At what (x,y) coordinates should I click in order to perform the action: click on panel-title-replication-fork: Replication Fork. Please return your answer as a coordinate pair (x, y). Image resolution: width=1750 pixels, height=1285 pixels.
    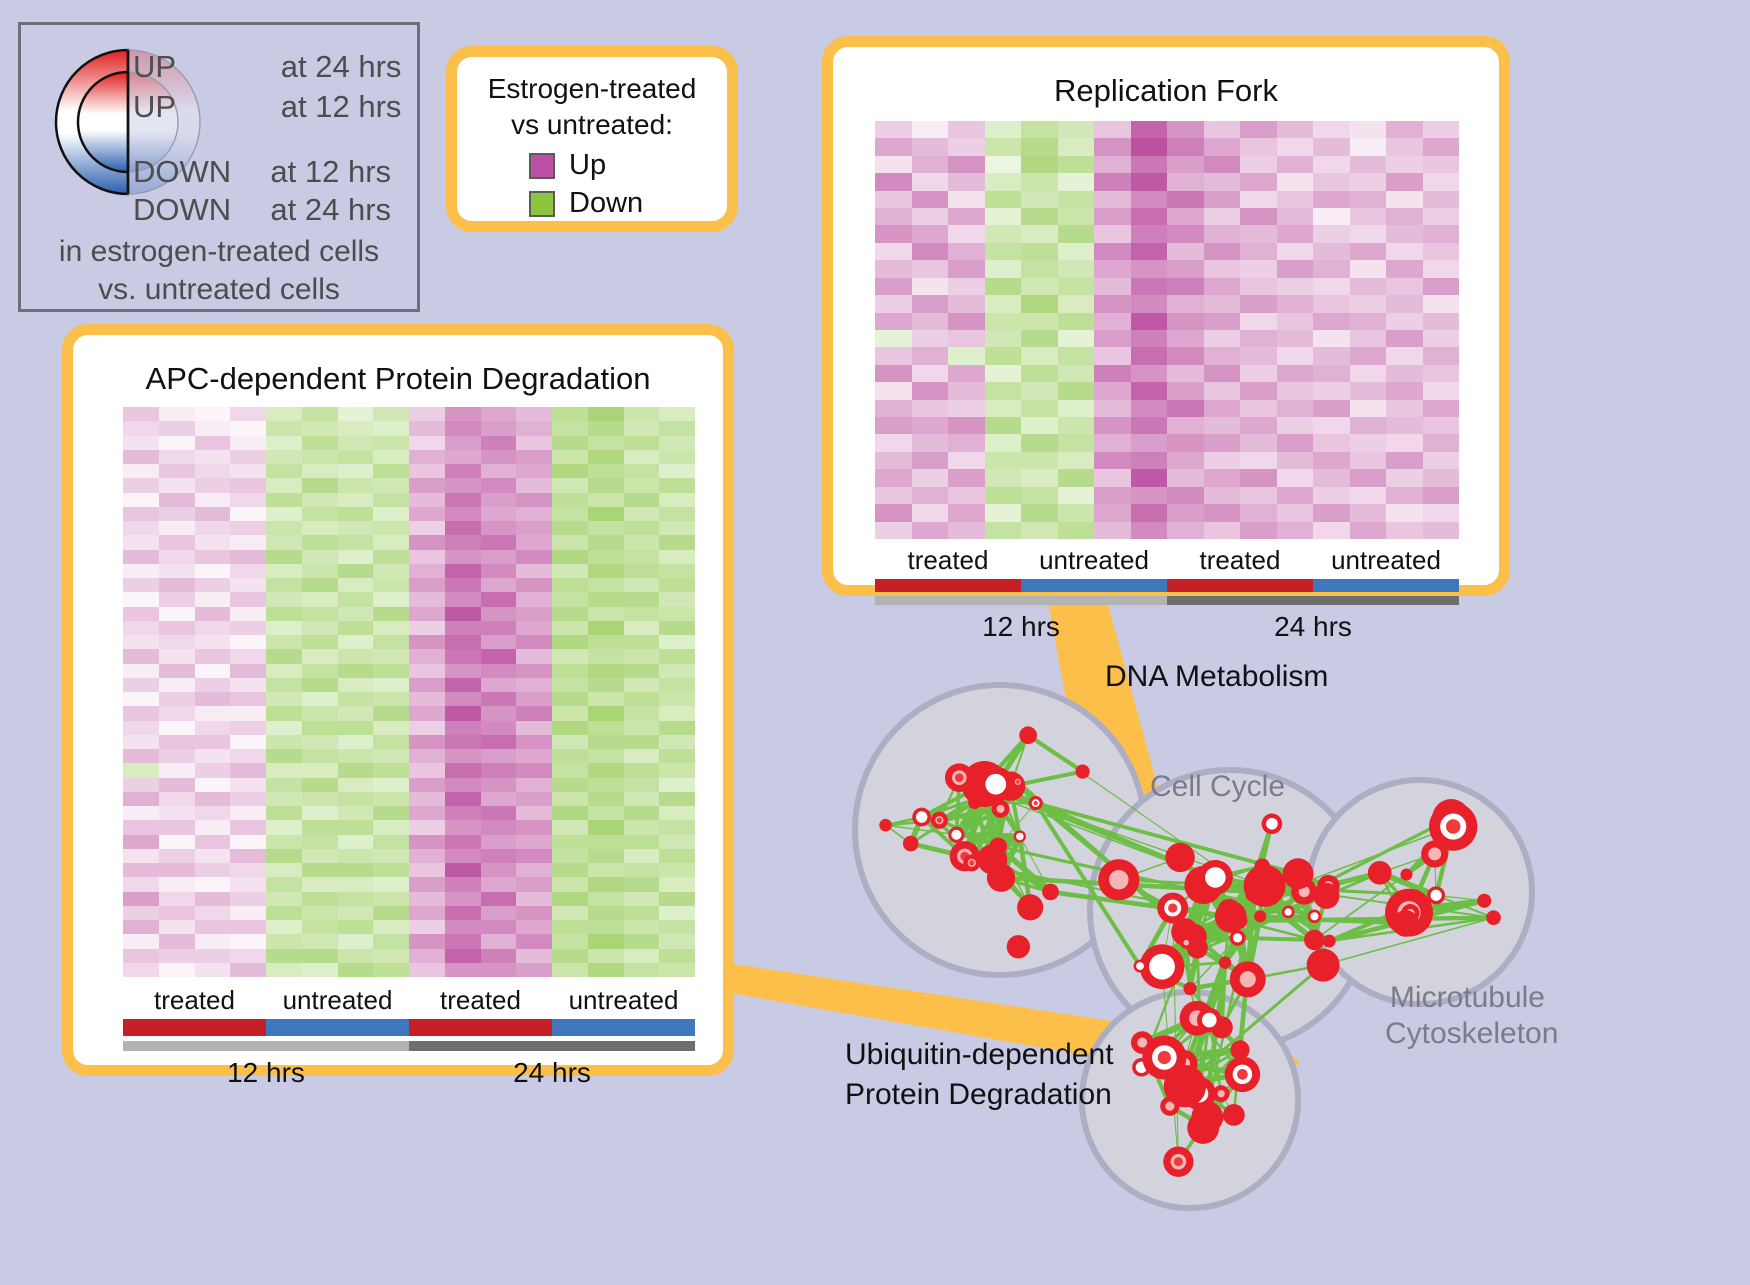
    Looking at the image, I should click on (1166, 91).